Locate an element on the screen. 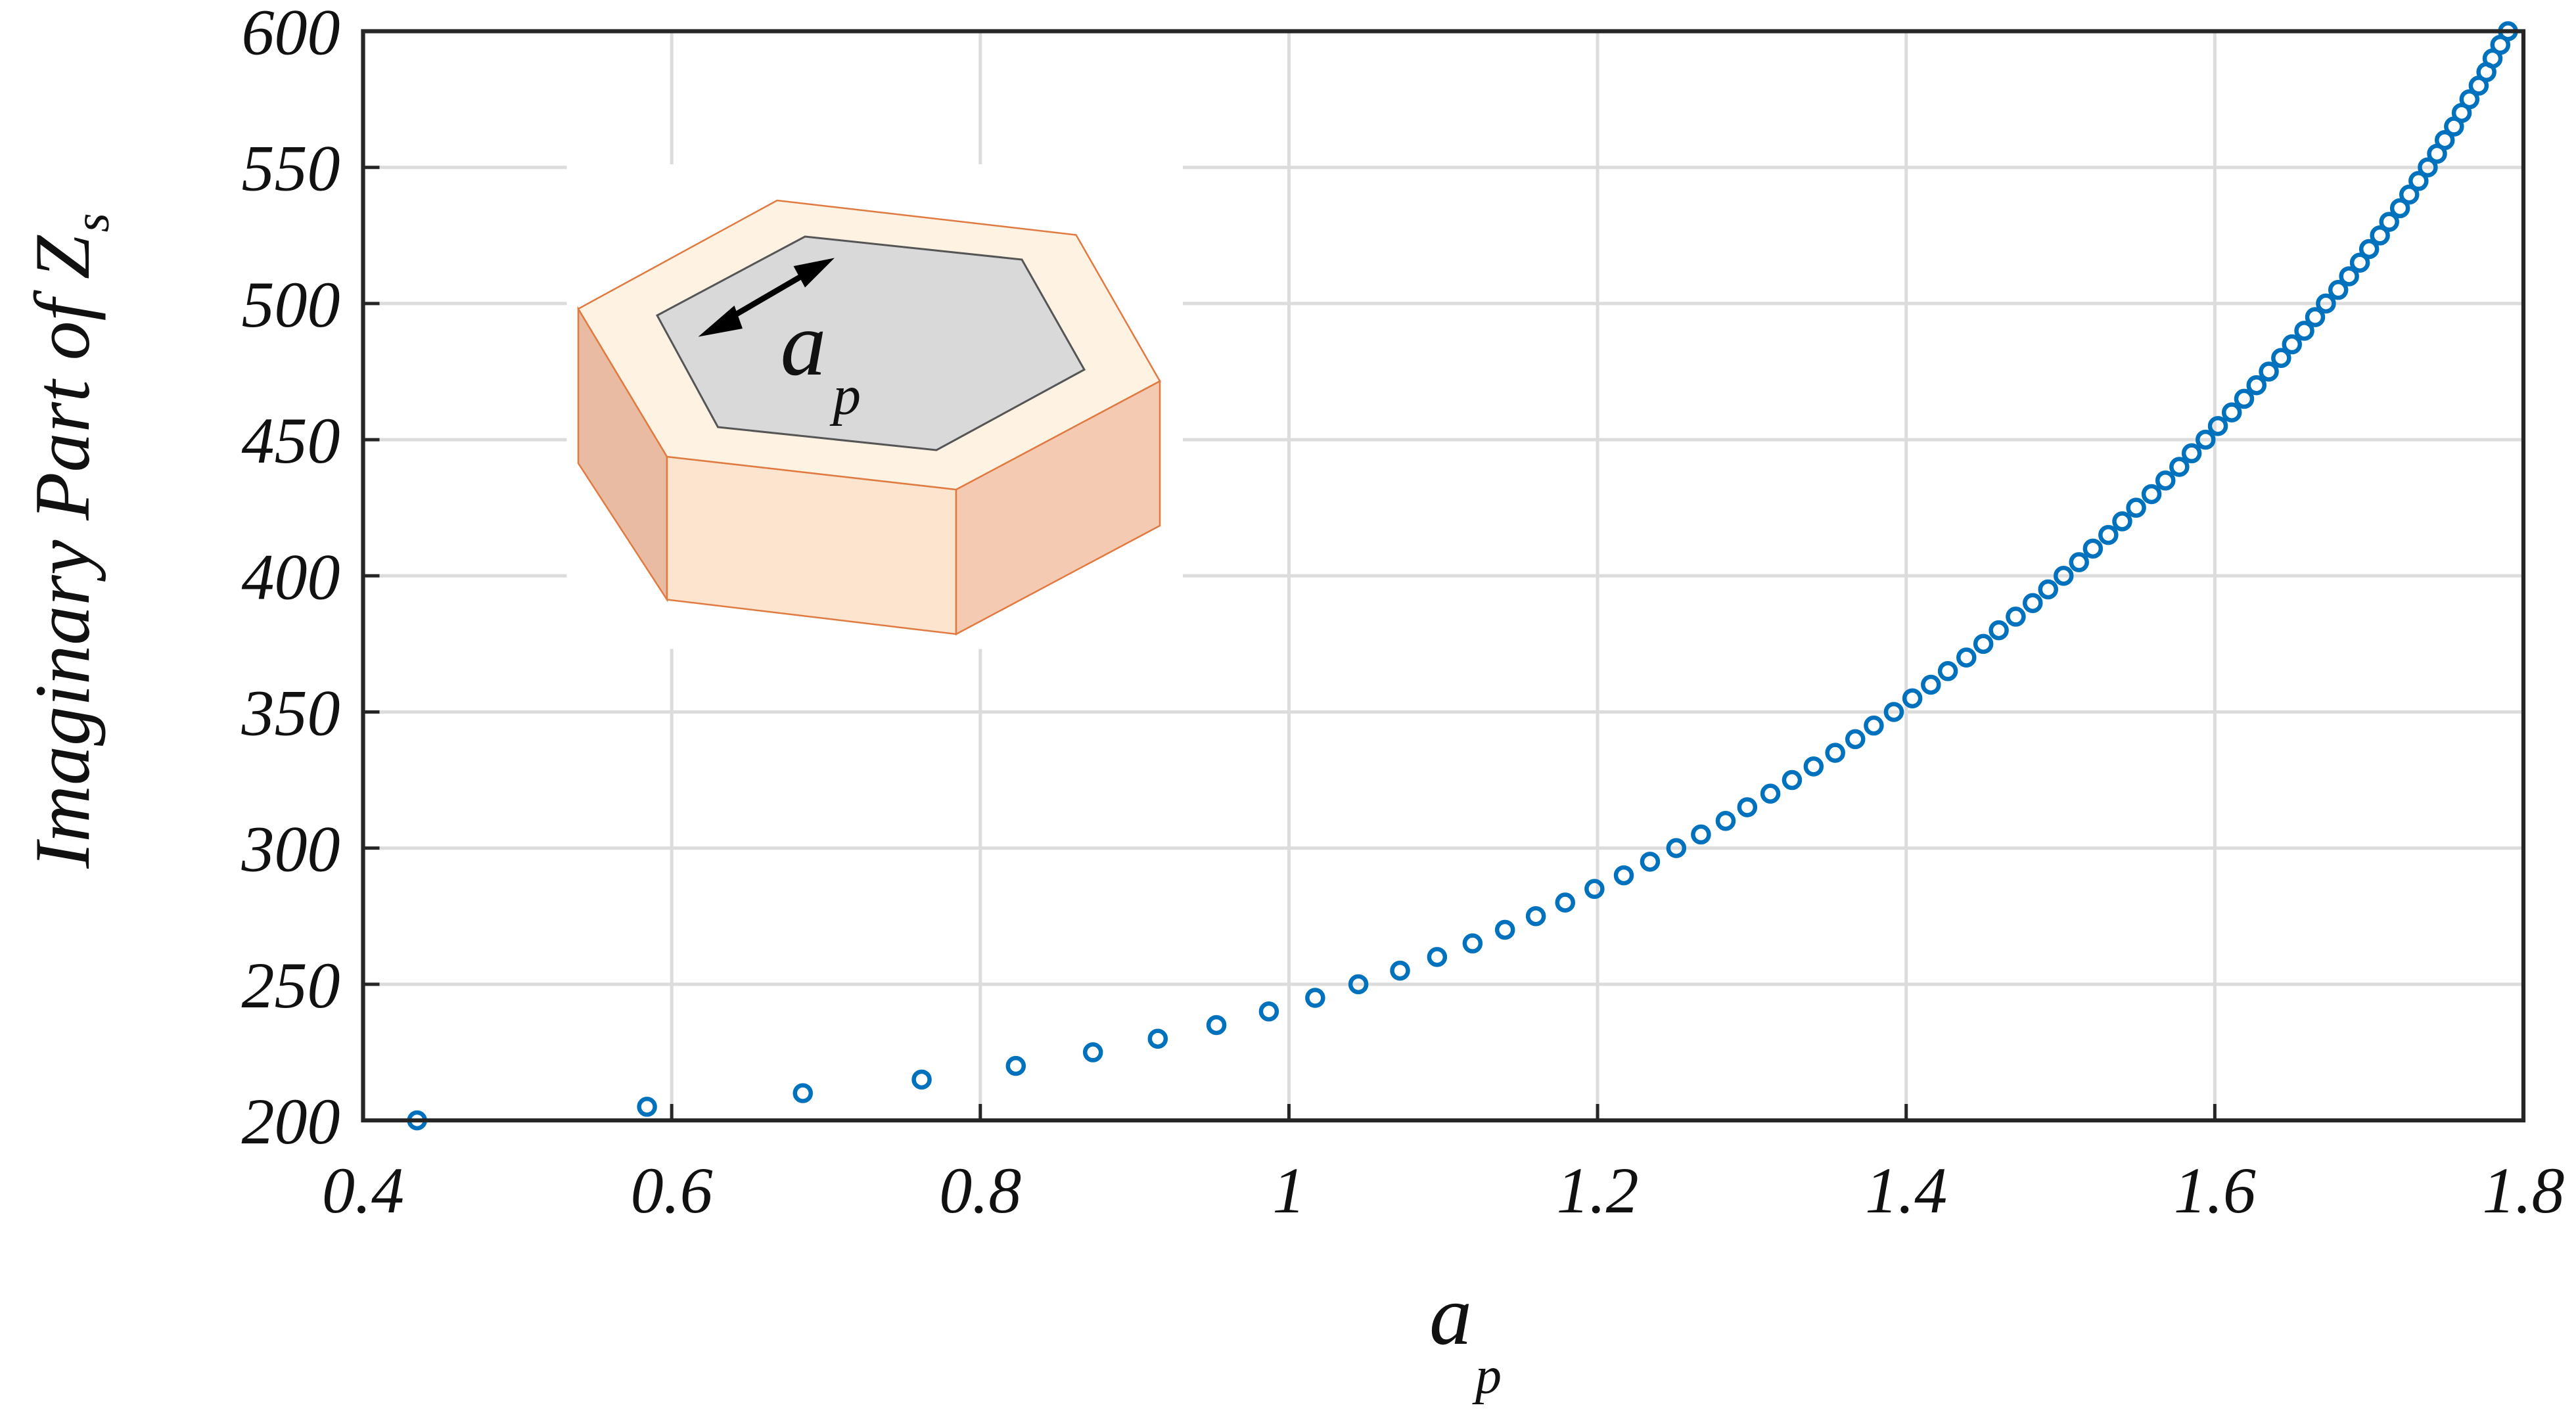 The image size is (2576, 1422). y-axis-title-group: Imaginary Part of Z s is located at coordinates (69, 541).